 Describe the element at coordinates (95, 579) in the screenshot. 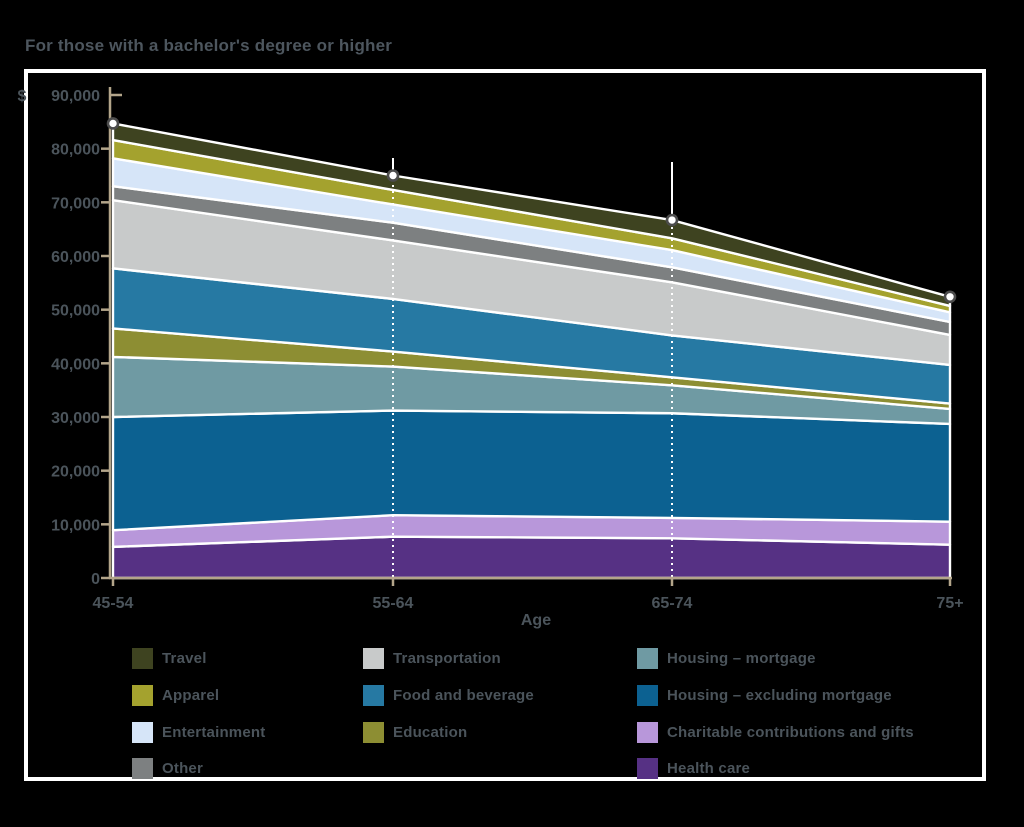

I see `y-tick-label: 0` at that location.